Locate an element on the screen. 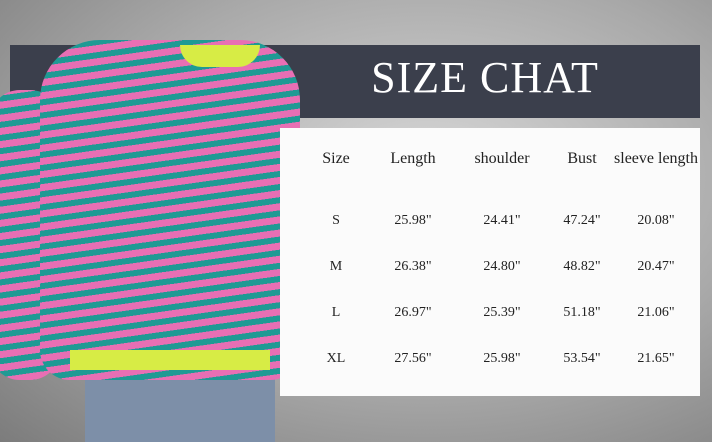 This screenshot has height=442, width=712. table-cell: 21.06" is located at coordinates (656, 312).